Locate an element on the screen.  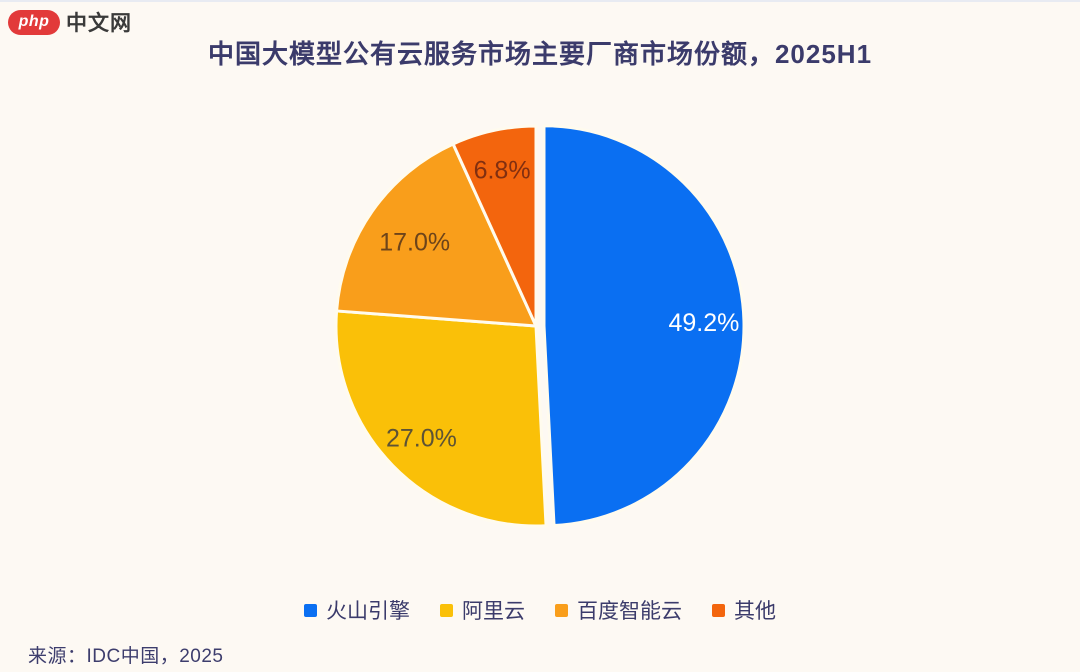
slice-value-label: 49.2% is located at coordinates (704, 323).